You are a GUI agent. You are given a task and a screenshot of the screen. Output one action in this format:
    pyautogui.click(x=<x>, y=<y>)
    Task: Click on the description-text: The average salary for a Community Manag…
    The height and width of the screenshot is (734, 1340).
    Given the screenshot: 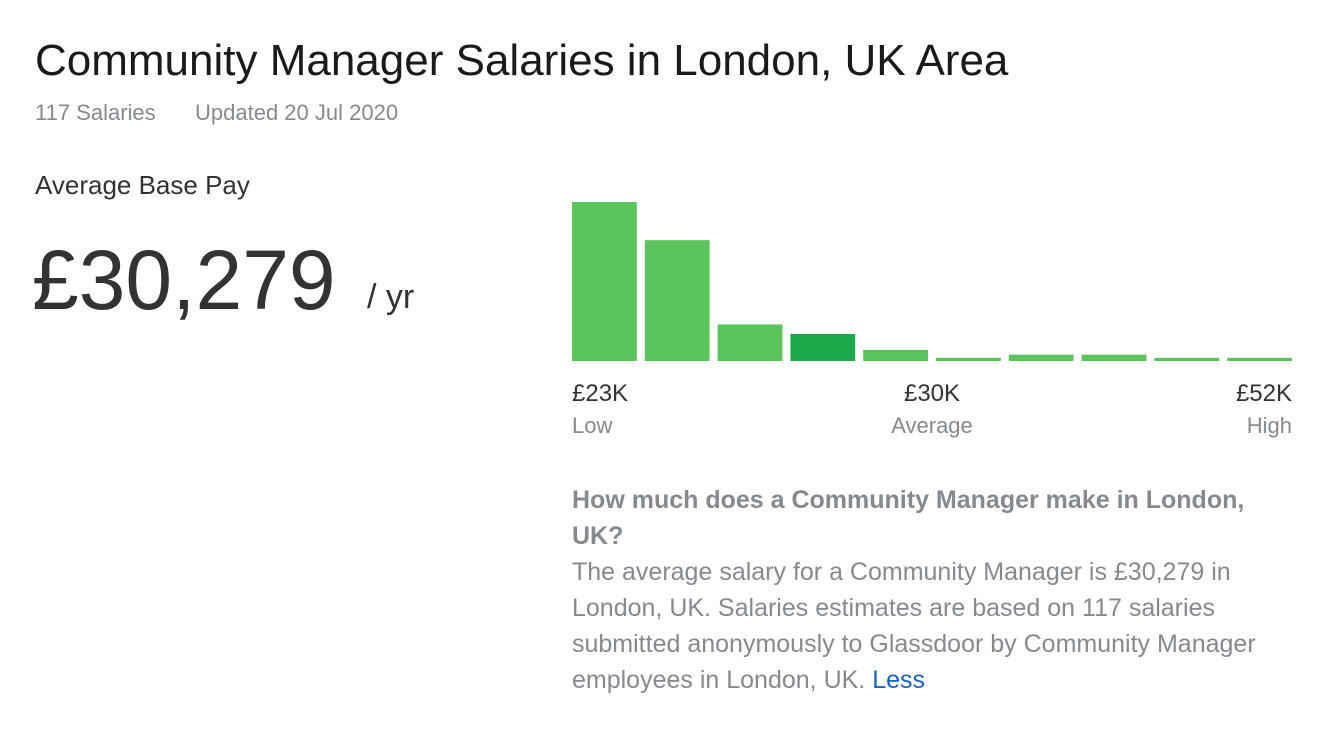 What is the action you would take?
    pyautogui.click(x=914, y=626)
    